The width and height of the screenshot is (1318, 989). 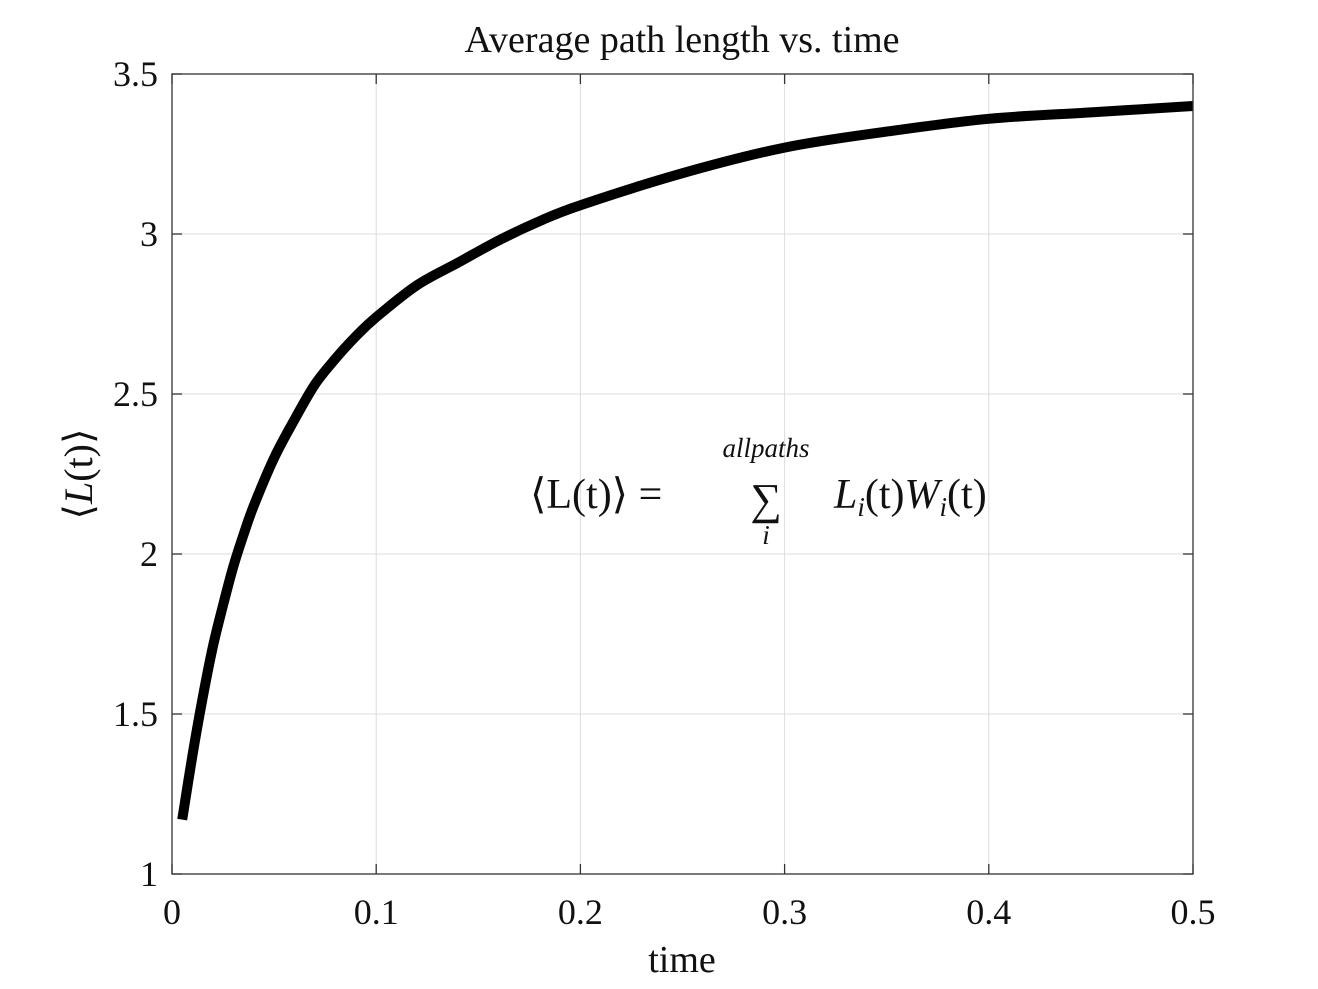 What do you see at coordinates (924, 495) in the screenshot?
I see `formula-W: W` at bounding box center [924, 495].